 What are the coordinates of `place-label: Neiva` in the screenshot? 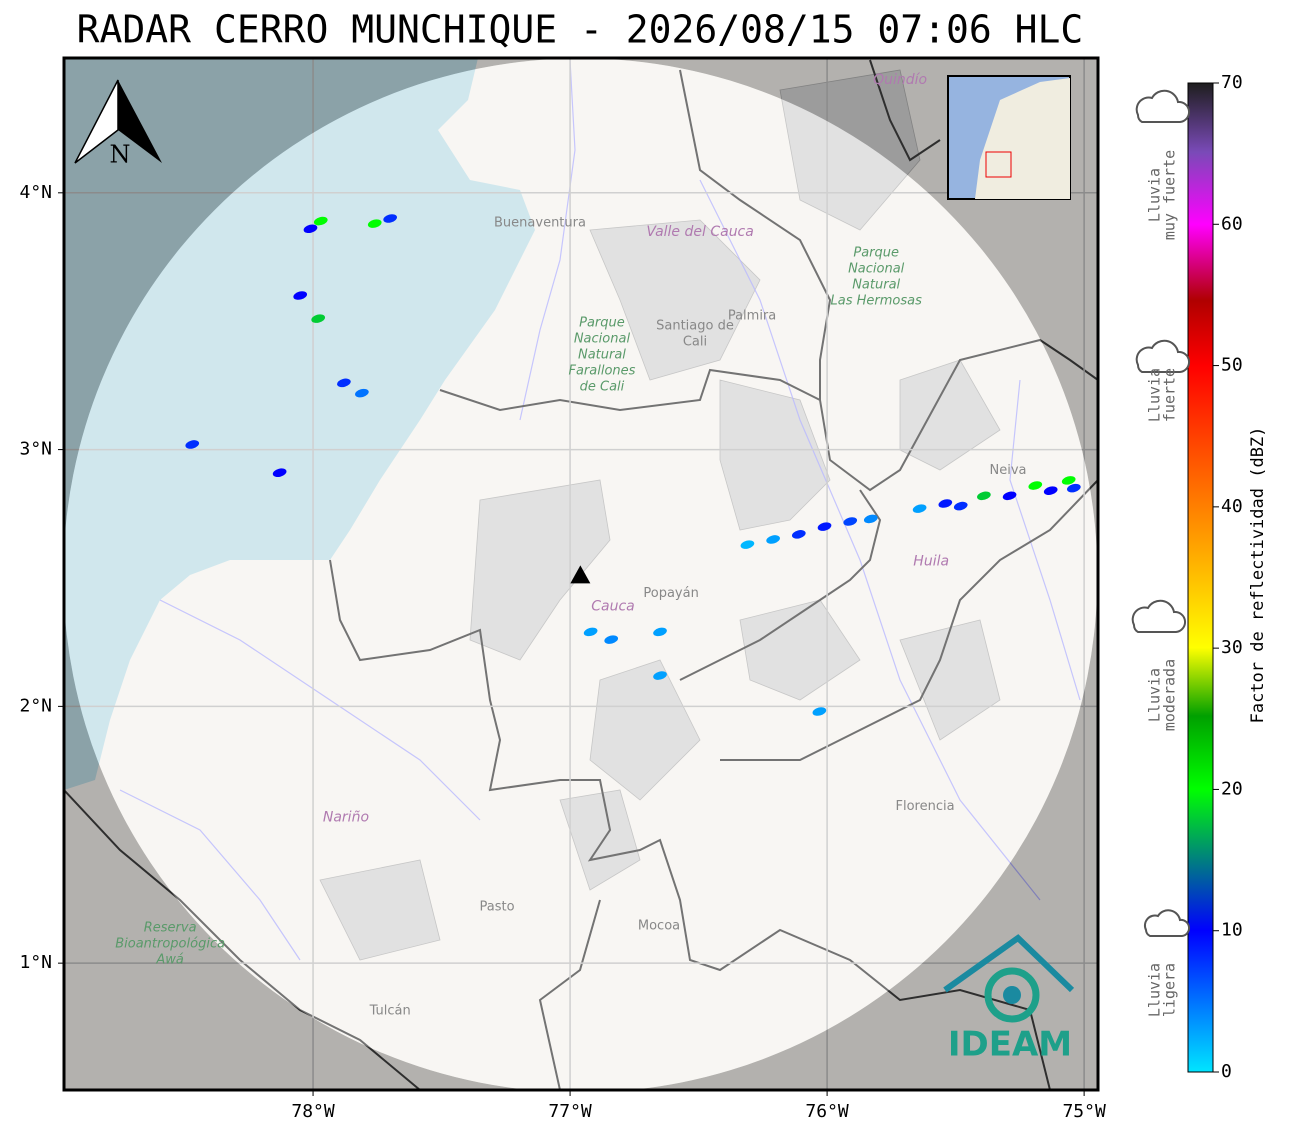 It's located at (1008, 470).